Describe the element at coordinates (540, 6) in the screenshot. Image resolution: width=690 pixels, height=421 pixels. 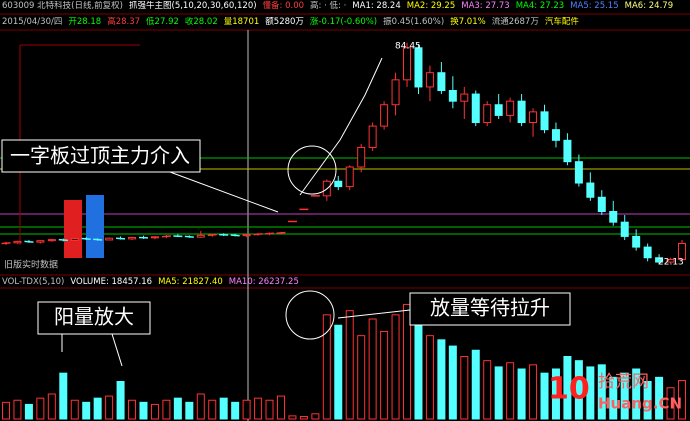
I see `header-item: MA4: 27.23` at that location.